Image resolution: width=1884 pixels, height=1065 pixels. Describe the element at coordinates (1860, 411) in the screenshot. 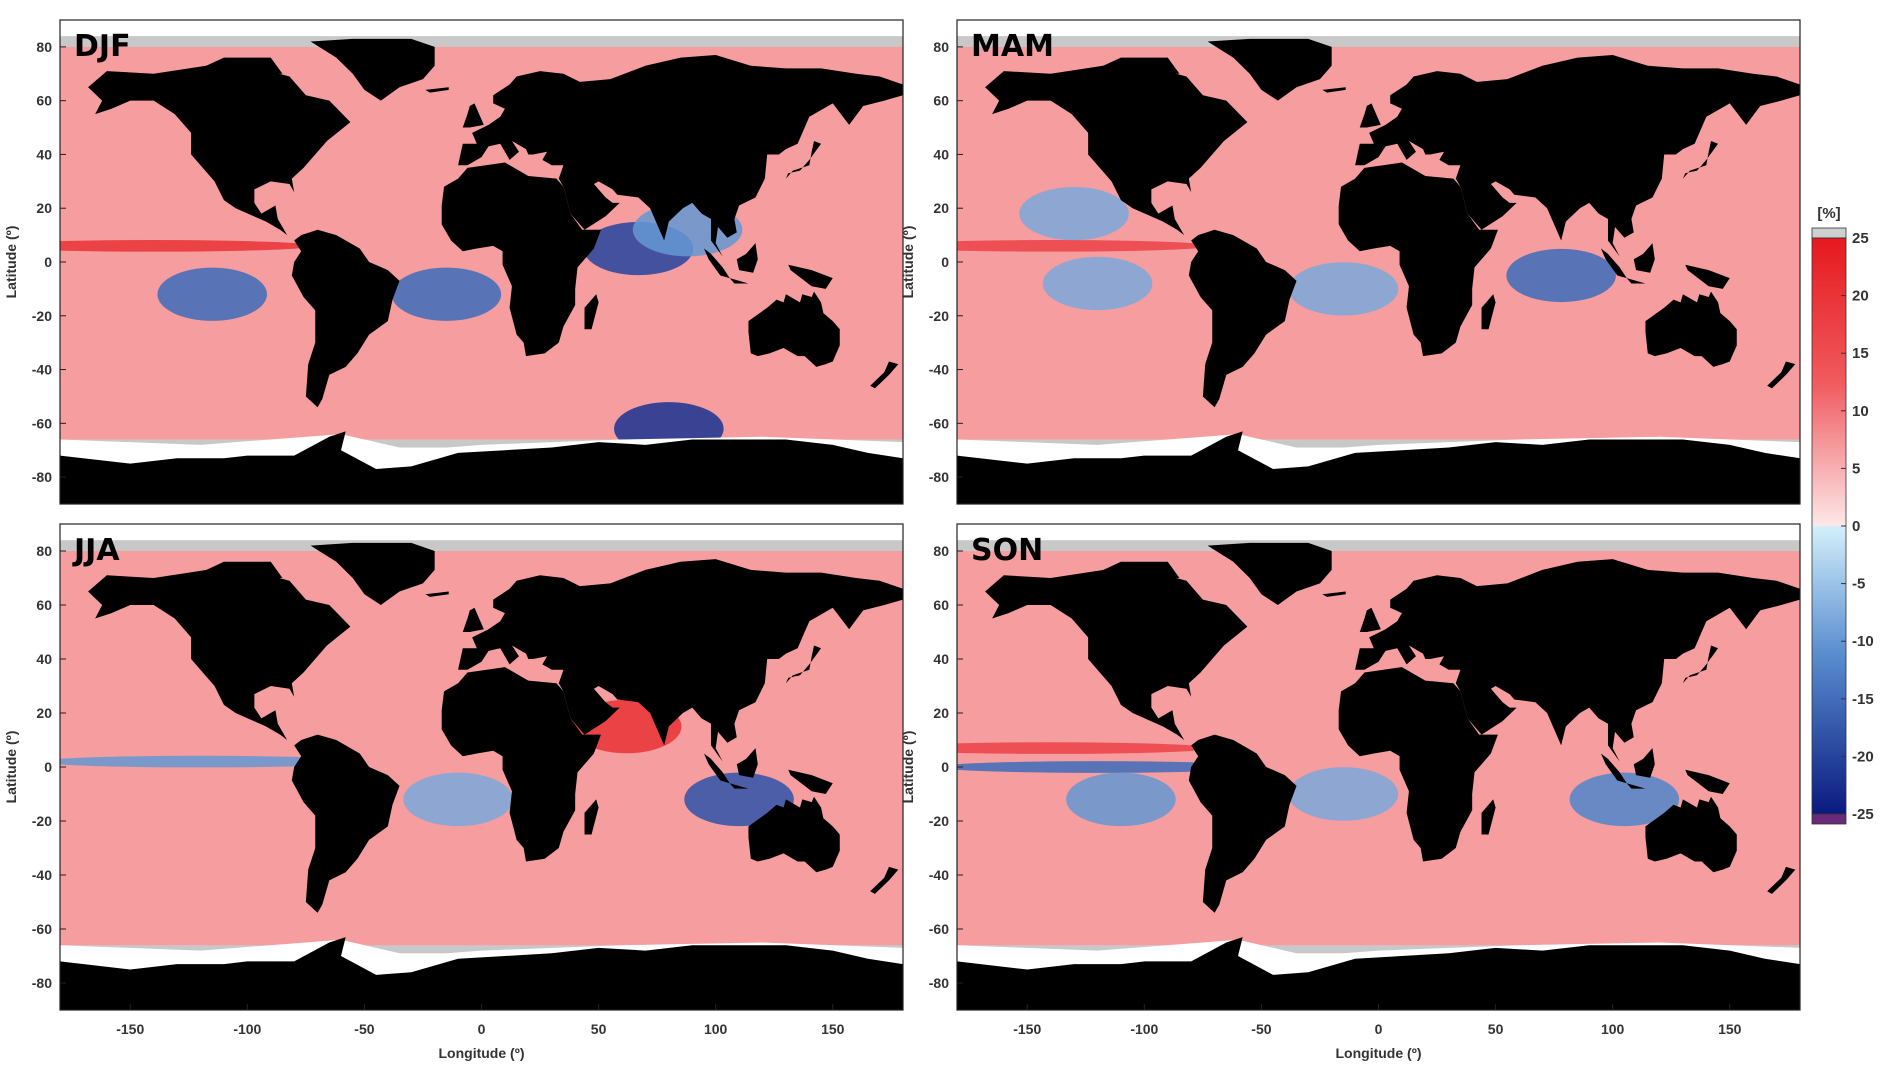

I see `colorbar-tick-label: 10` at that location.